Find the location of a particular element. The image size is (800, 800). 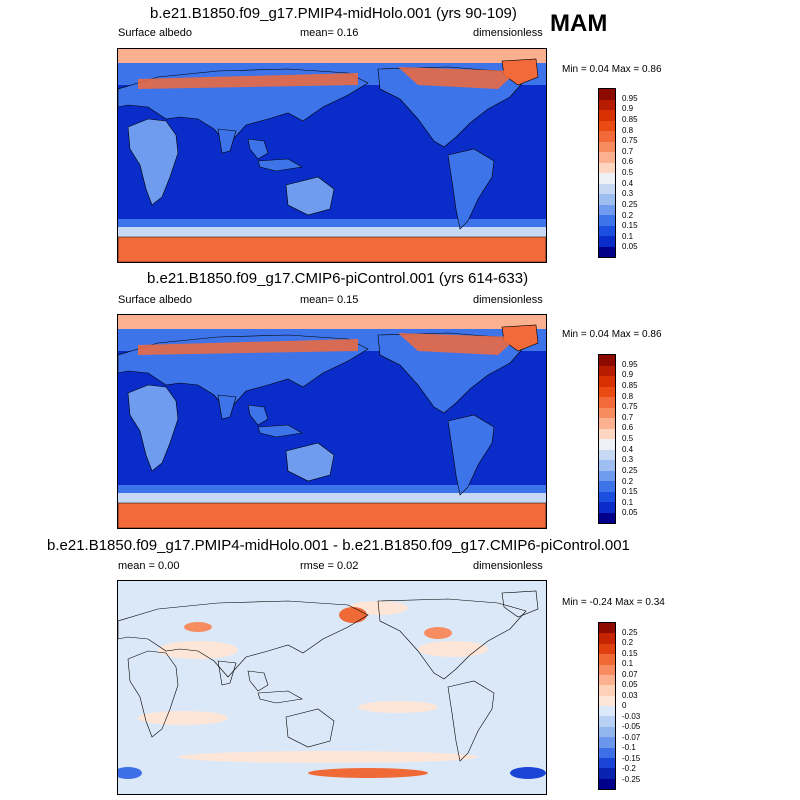

panel1-colorbar-tick-label: 0.3 is located at coordinates (628, 194).